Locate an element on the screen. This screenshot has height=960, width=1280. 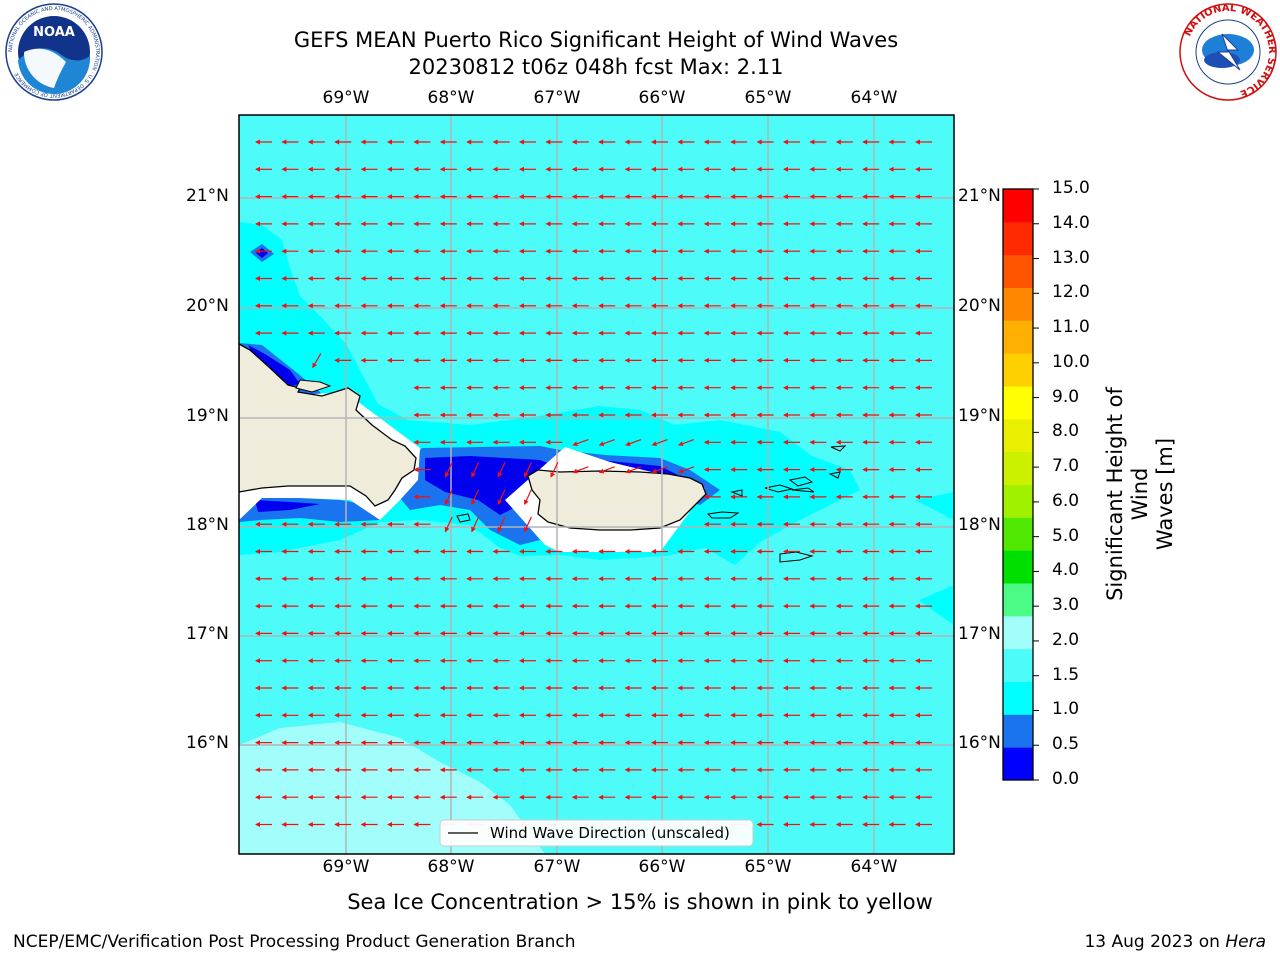
lon-label-bottom: 67°W is located at coordinates (557, 867).